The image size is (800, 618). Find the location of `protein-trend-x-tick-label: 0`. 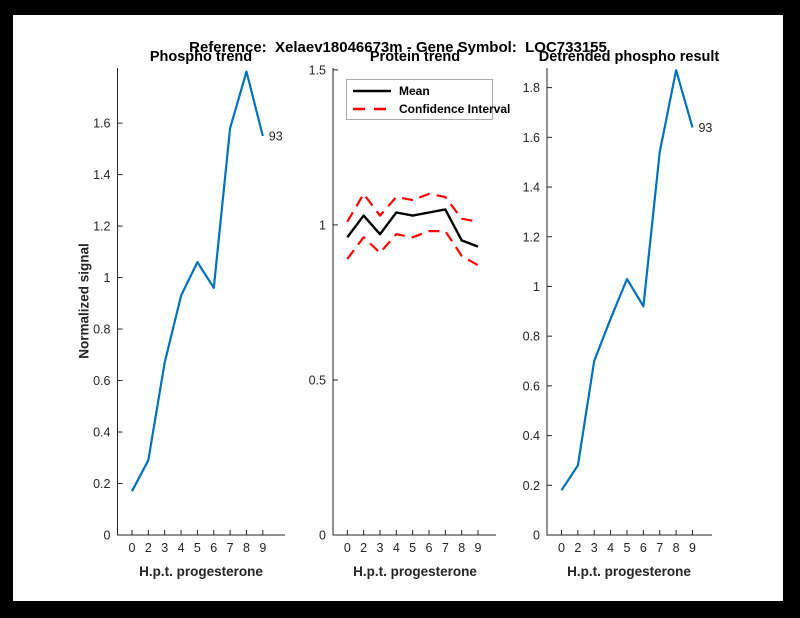

protein-trend-x-tick-label: 0 is located at coordinates (347, 548).